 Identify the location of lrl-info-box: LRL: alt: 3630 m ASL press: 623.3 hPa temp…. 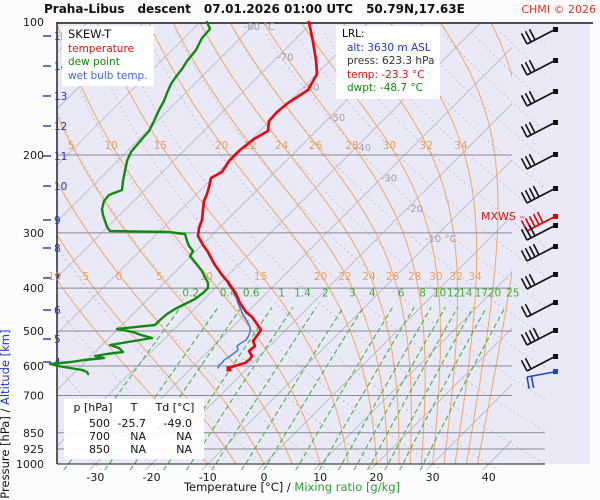
(388, 62).